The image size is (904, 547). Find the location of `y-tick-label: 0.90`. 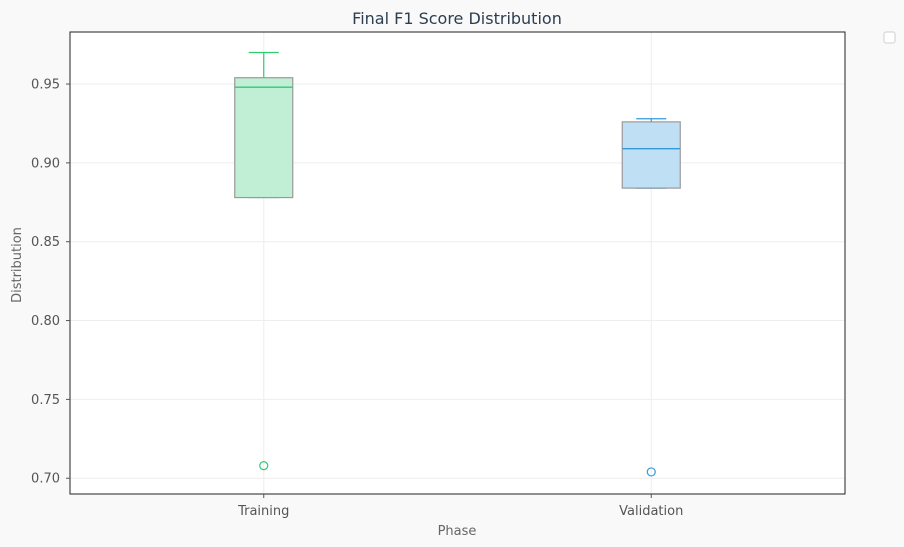

y-tick-label: 0.90 is located at coordinates (45, 163).